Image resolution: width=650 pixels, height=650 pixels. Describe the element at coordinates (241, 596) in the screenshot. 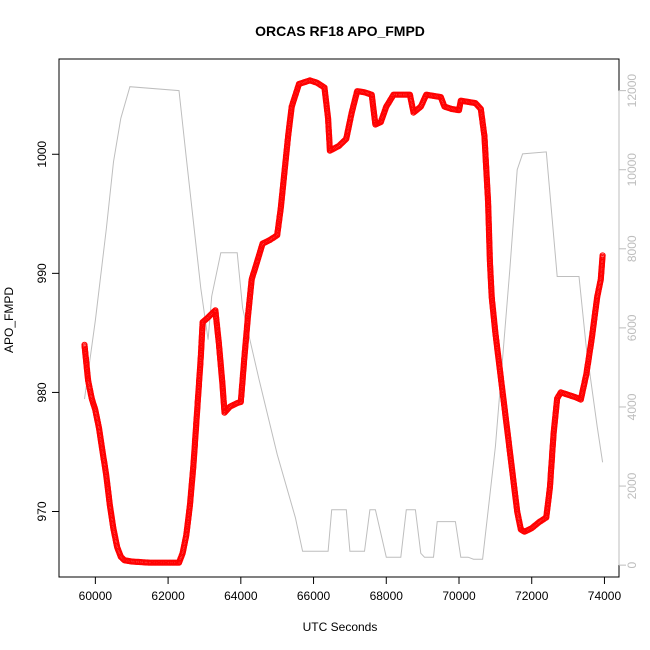

I see `x-tick-label: 64000` at that location.